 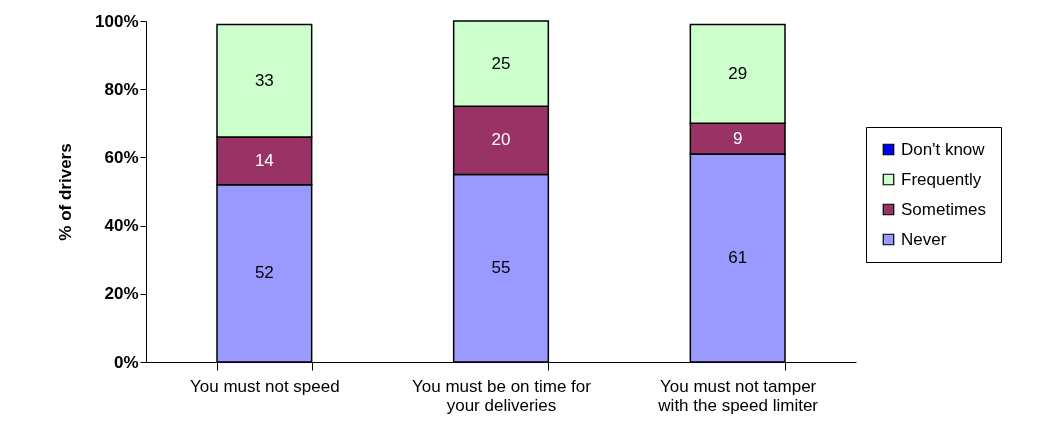 I want to click on x-tick-label: You must be on time for your deliveries, so click(x=502, y=395).